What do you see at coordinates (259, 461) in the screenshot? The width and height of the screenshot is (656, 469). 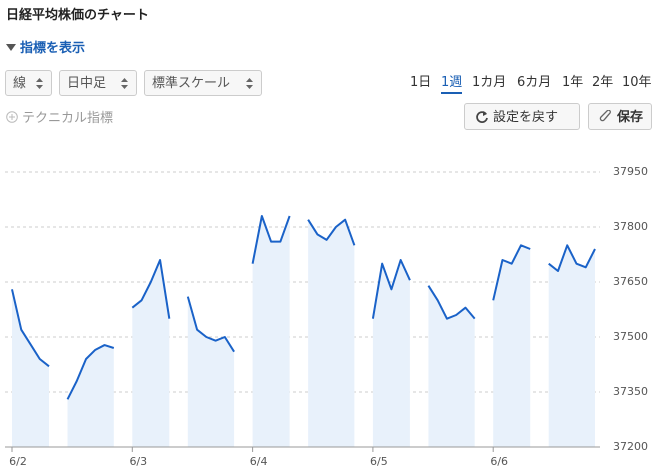 I see `x-tick-label: 6/4` at bounding box center [259, 461].